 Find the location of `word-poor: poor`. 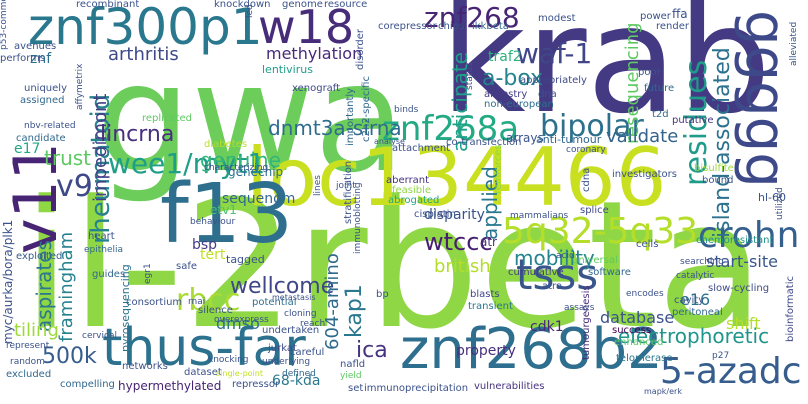

word-poor: poor is located at coordinates (649, 72).